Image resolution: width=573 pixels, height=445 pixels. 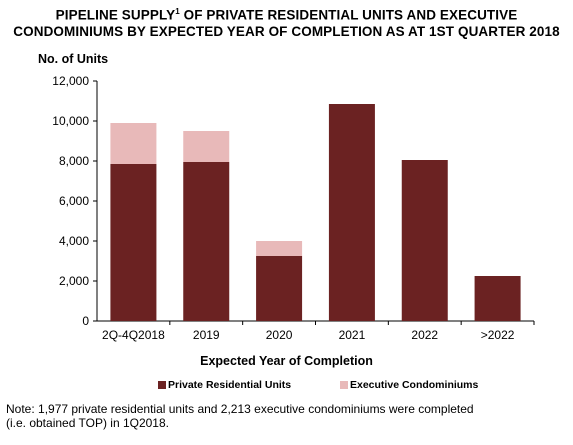 I want to click on legend-item-private: Private Residential Units, so click(x=224, y=385).